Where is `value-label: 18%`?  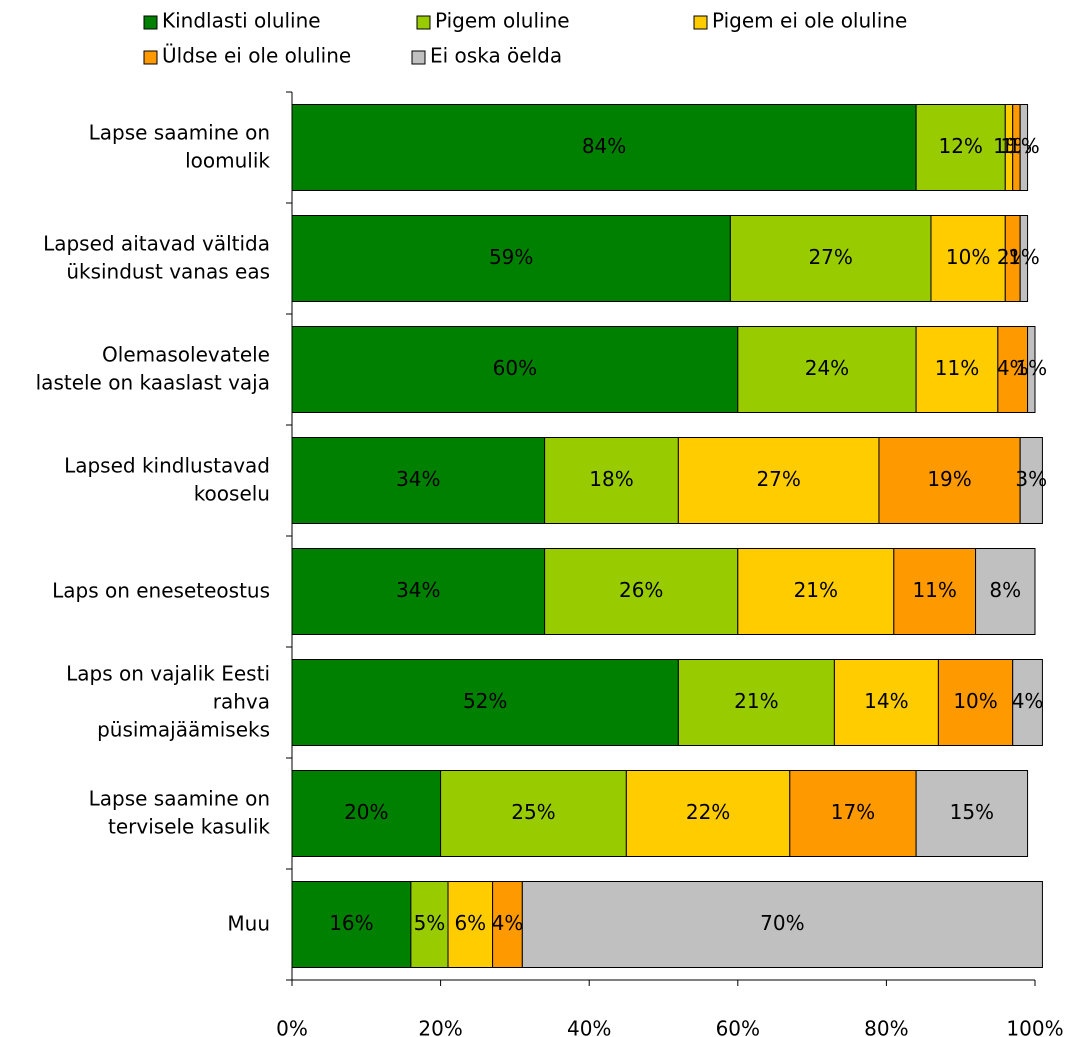
value-label: 18% is located at coordinates (611, 479).